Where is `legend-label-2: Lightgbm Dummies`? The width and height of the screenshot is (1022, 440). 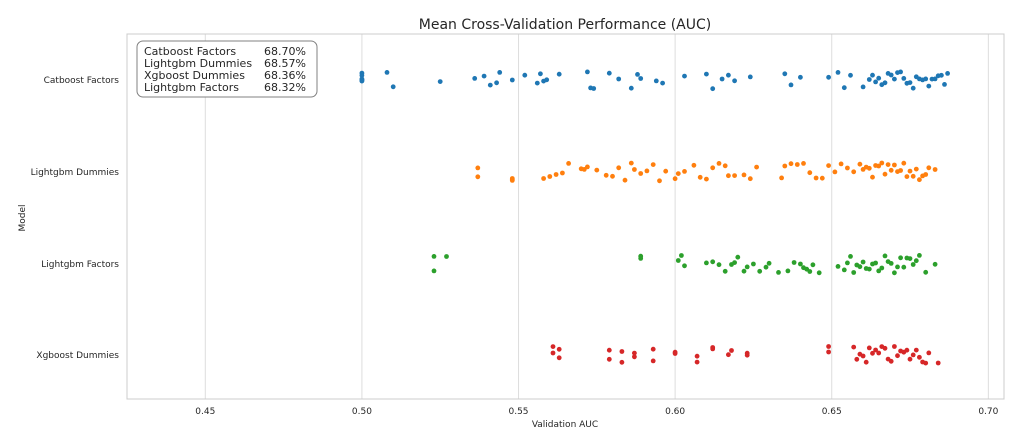
legend-label-2: Lightgbm Dummies is located at coordinates (198, 63).